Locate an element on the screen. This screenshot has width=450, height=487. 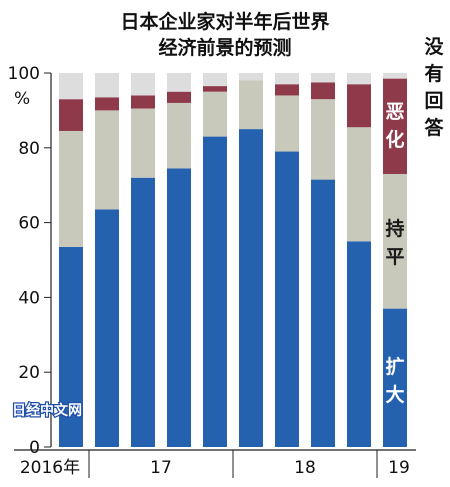
legend-label-flat-char-1: 持 is located at coordinates (394, 228).